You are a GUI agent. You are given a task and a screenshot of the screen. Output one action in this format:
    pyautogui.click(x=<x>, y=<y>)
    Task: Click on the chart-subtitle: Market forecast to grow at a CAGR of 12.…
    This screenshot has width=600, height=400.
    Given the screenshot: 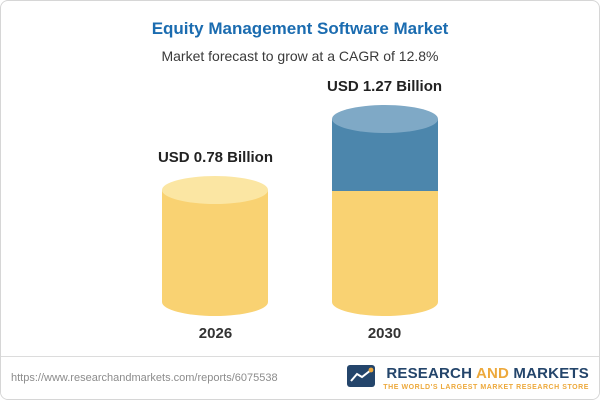 What is the action you would take?
    pyautogui.click(x=300, y=56)
    